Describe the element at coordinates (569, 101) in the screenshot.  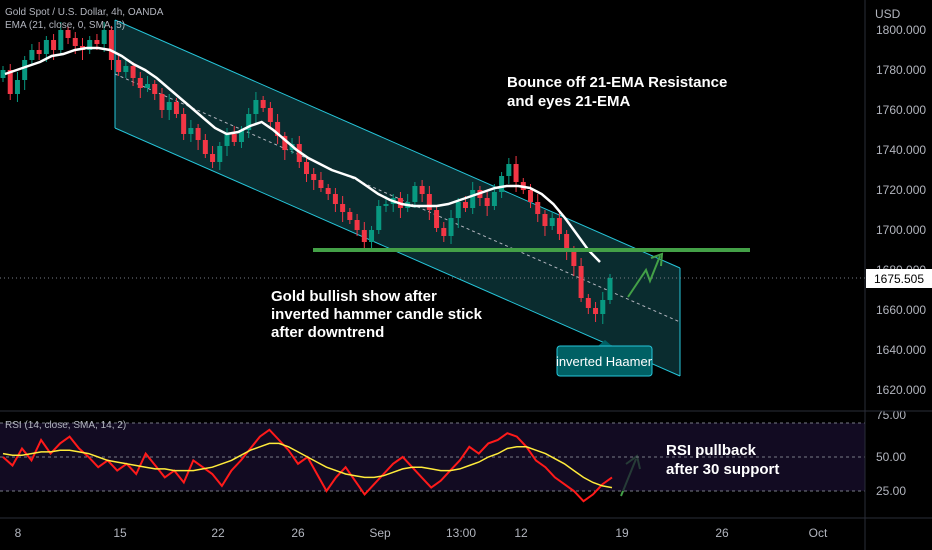
I see `bounce-note-line2: and eyes 21-EMA` at that location.